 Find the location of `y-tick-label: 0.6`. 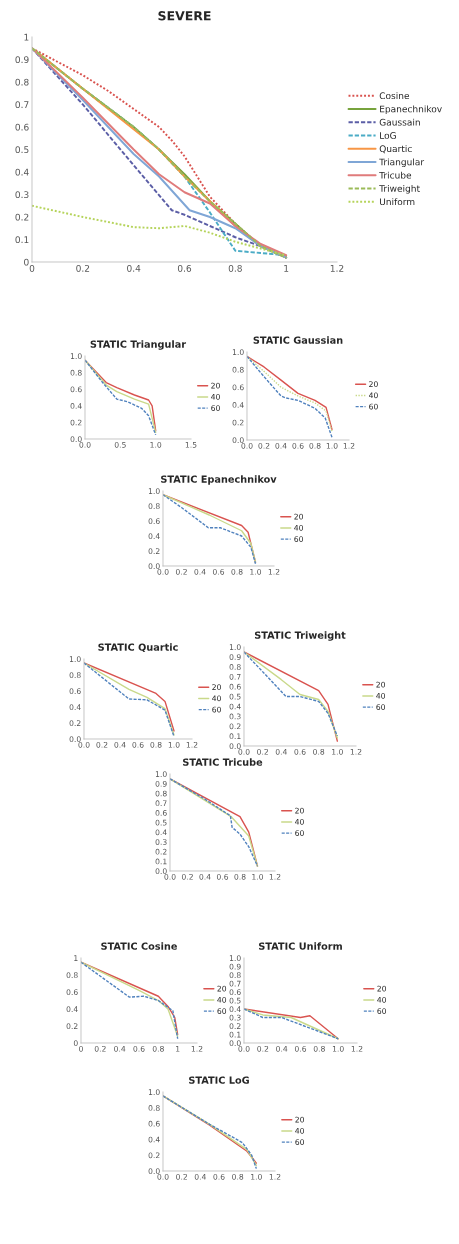

y-tick-label: 0.6 is located at coordinates (22, 127).